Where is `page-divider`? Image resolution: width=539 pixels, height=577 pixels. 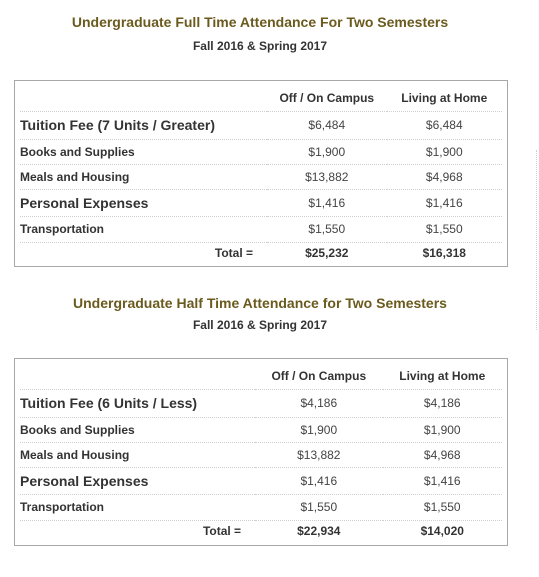
page-divider is located at coordinates (536, 240).